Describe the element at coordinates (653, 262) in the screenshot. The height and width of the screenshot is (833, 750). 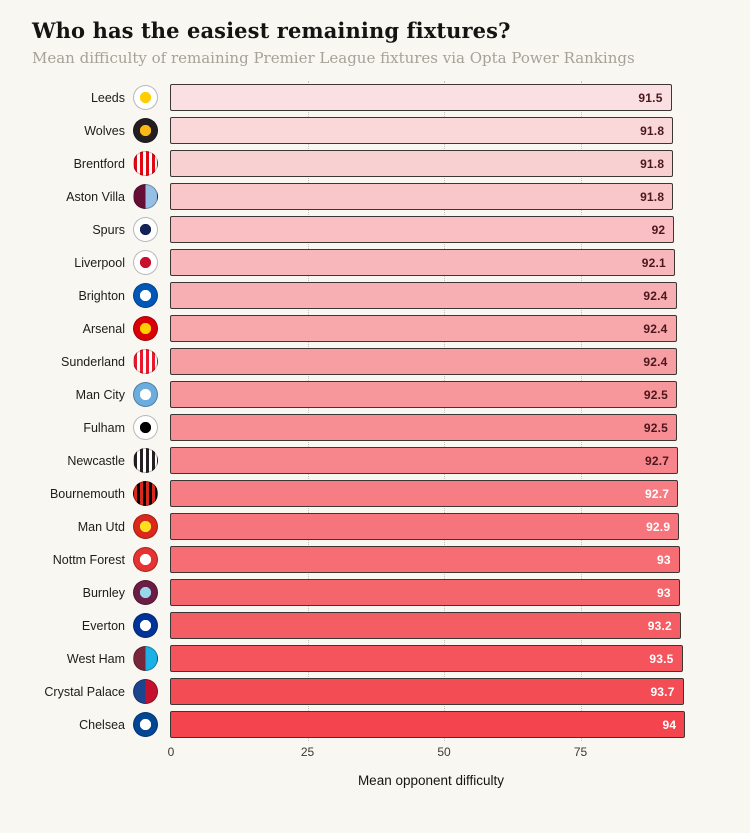
I see `bar-value-label: 92.1` at that location.